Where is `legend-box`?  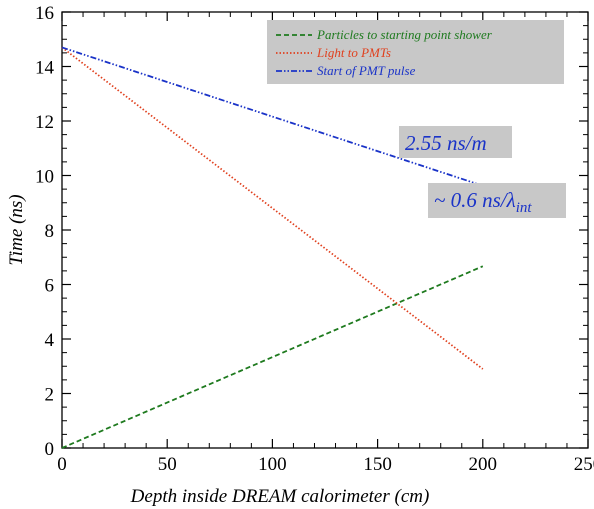 legend-box is located at coordinates (415, 52).